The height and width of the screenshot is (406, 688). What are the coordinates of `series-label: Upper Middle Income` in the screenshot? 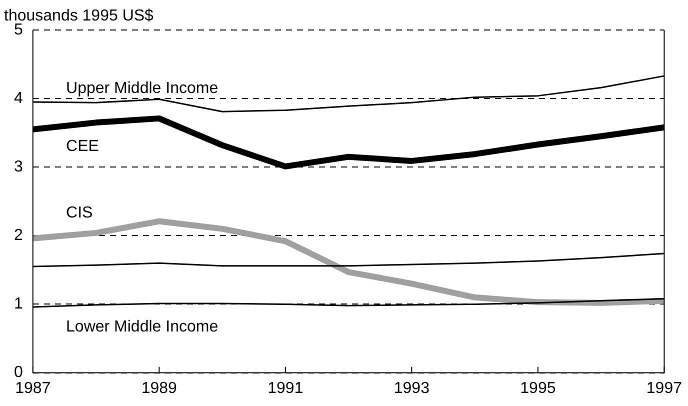 It's located at (142, 89).